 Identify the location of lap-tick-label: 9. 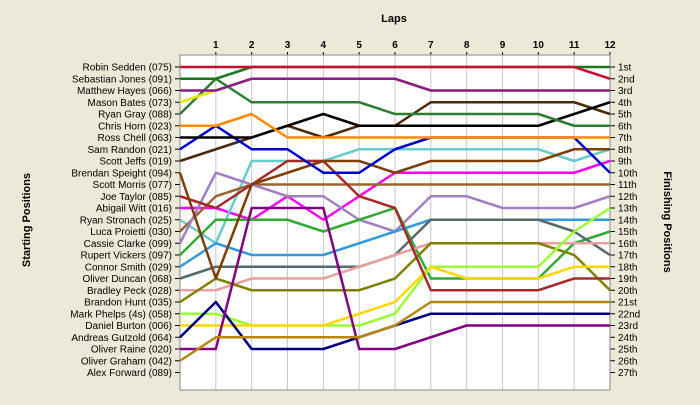
(503, 45).